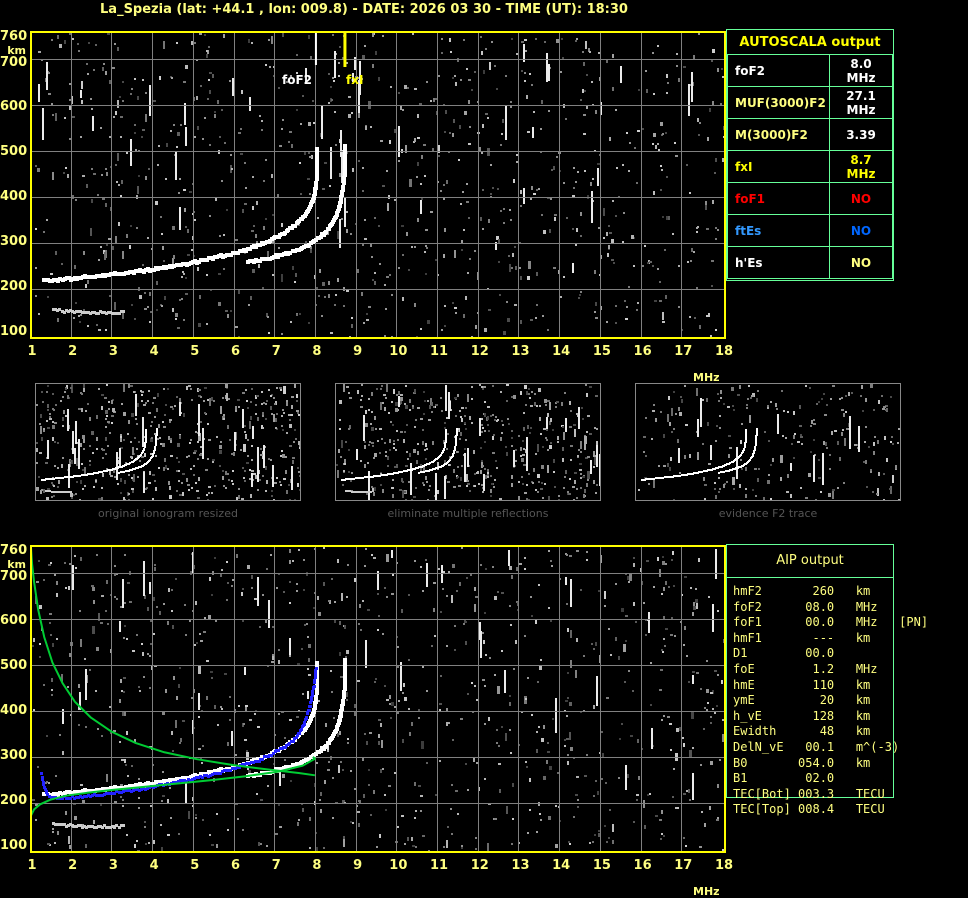  Describe the element at coordinates (861, 262) in the screenshot. I see `autoscala-value-6: NO` at that location.